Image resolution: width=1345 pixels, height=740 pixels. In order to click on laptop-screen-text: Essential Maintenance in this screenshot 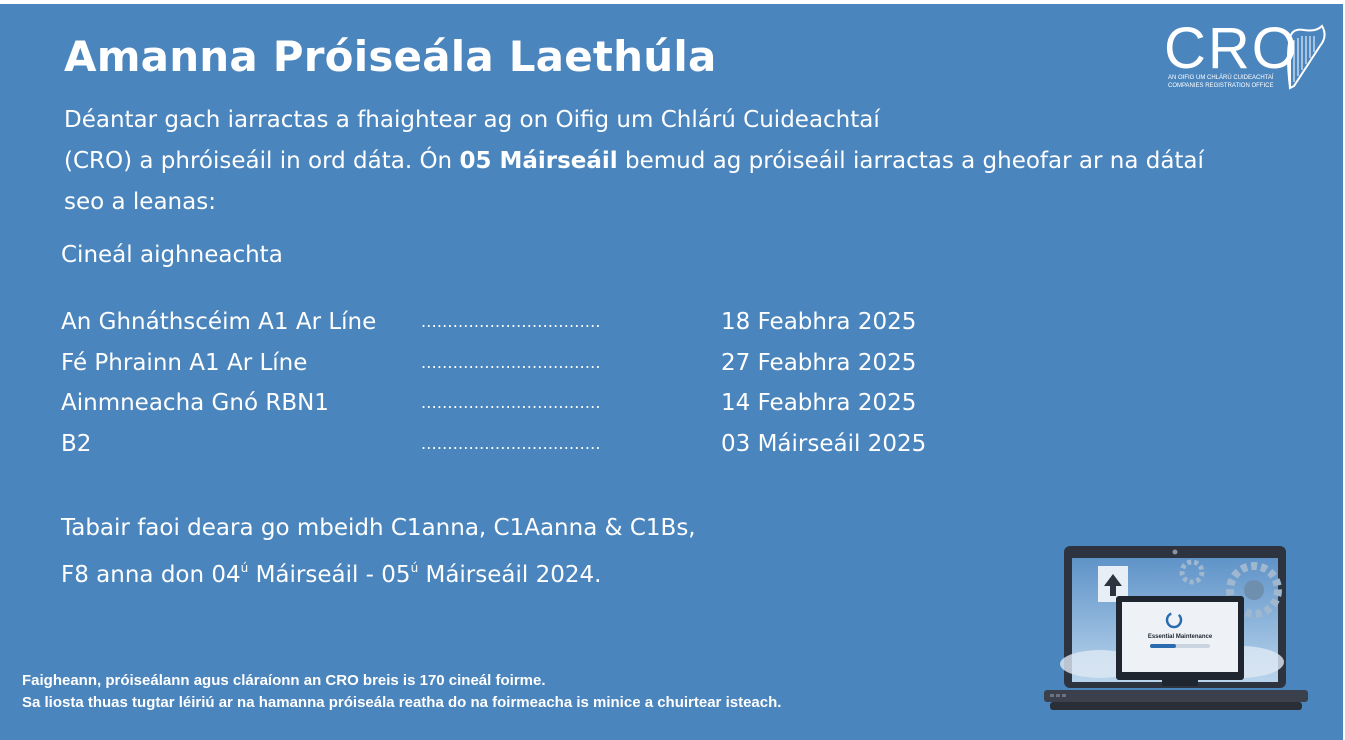, I will do `click(1180, 637)`.